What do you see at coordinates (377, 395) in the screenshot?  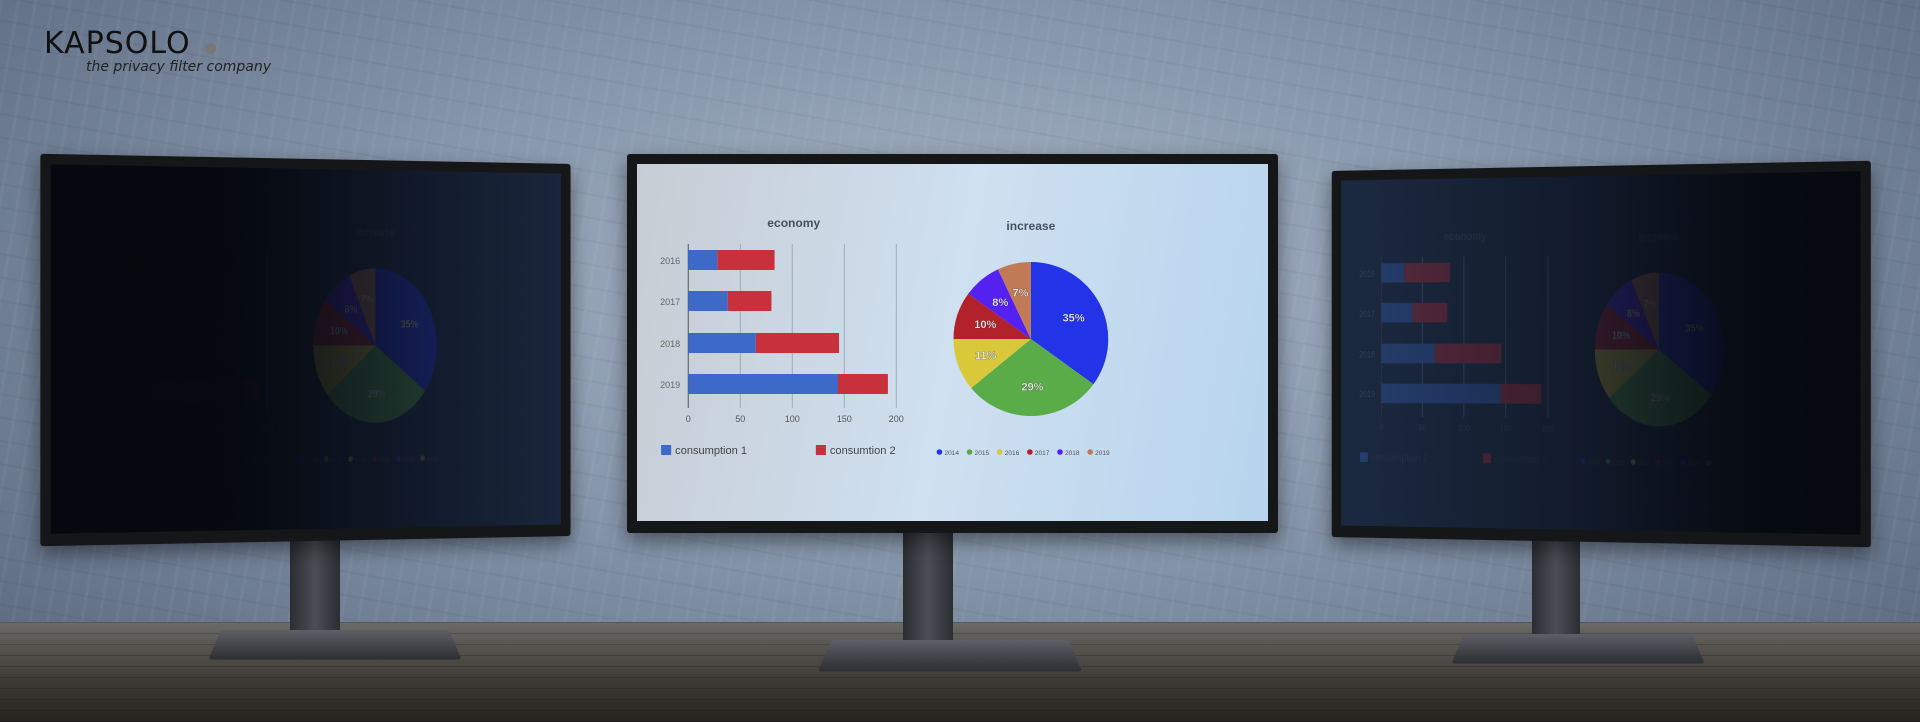 I see `pie-value-label: 29%` at bounding box center [377, 395].